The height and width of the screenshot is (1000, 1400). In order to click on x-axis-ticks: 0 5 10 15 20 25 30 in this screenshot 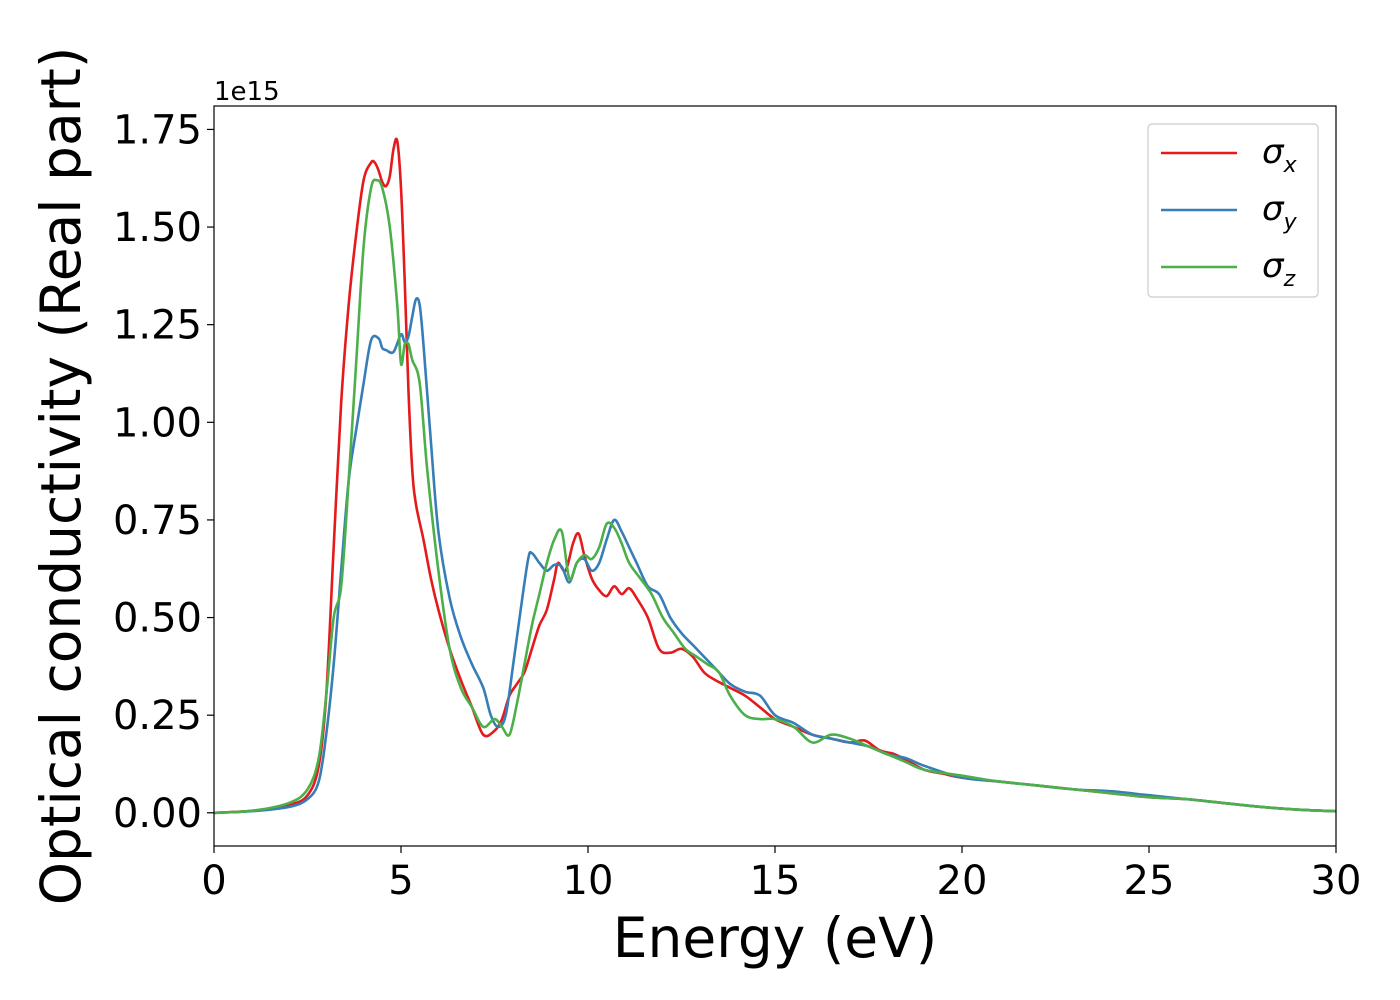, I will do `click(781, 875)`.